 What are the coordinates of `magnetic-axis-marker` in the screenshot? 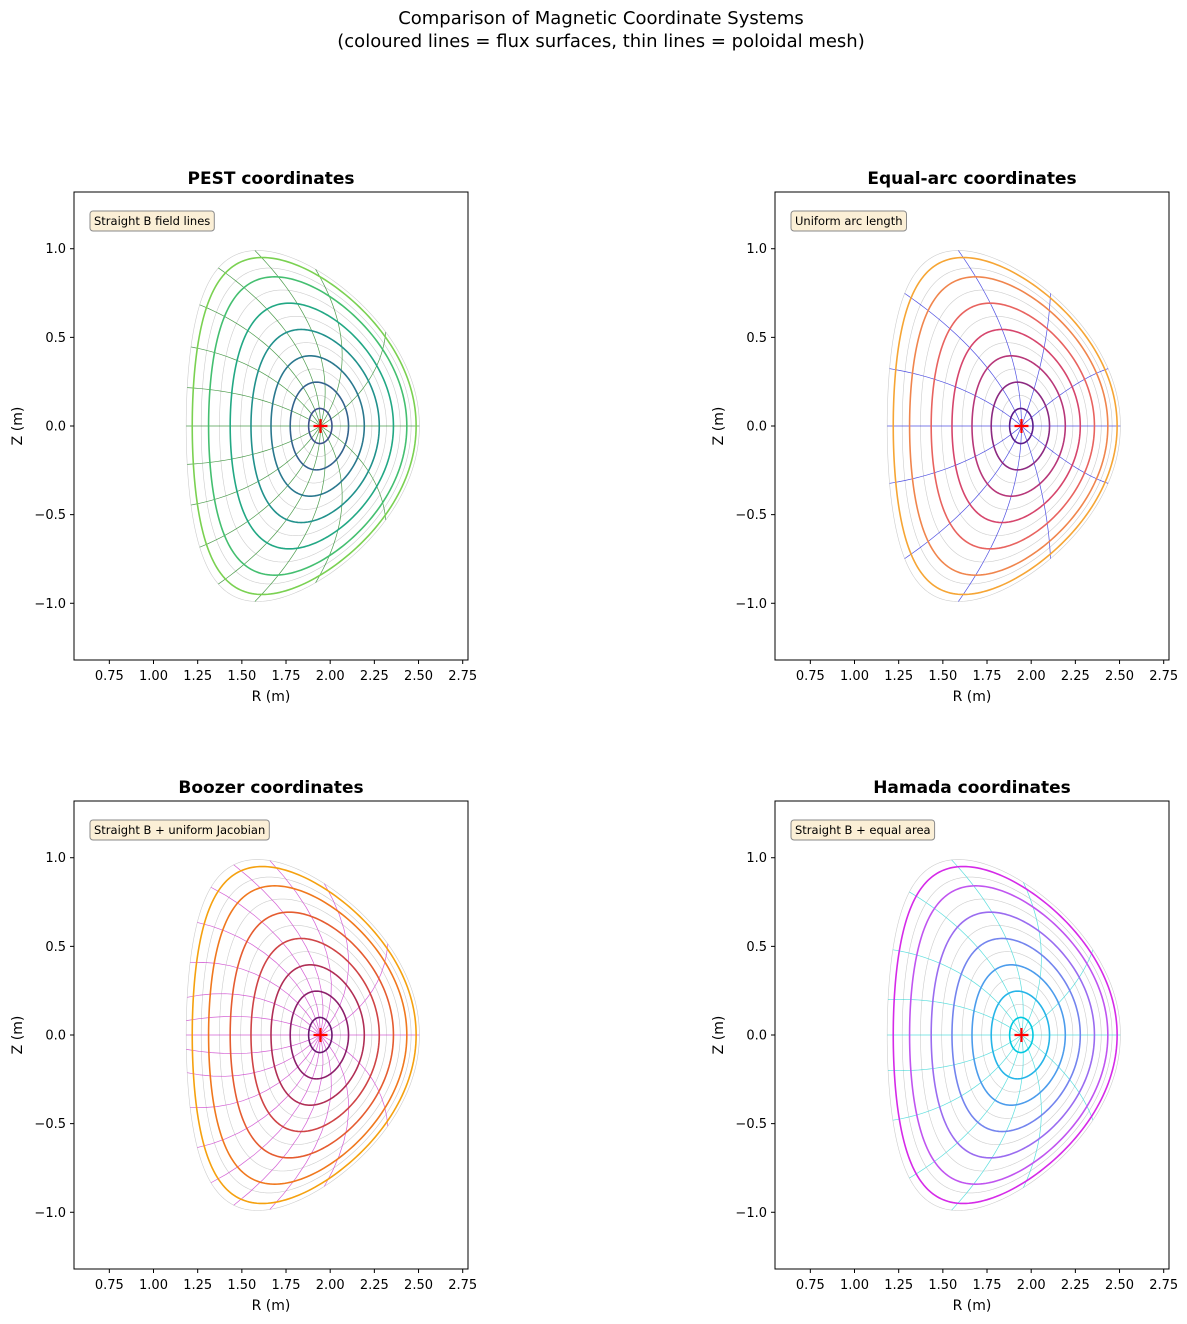 It's located at (1021, 426).